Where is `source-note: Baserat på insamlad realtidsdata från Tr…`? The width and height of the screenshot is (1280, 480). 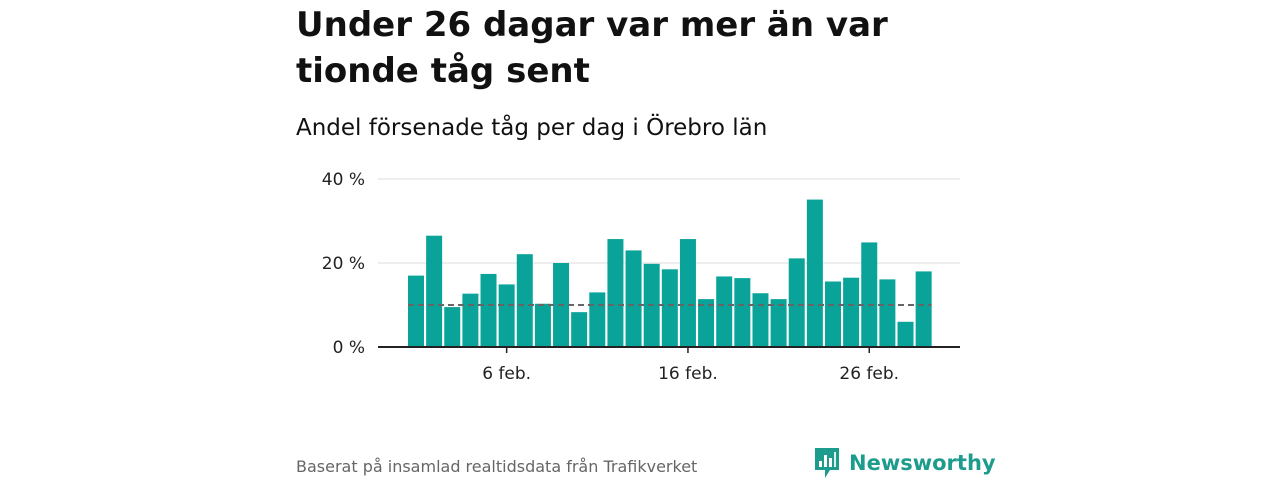
source-note: Baserat på insamlad realtidsdata från Tr… is located at coordinates (497, 466).